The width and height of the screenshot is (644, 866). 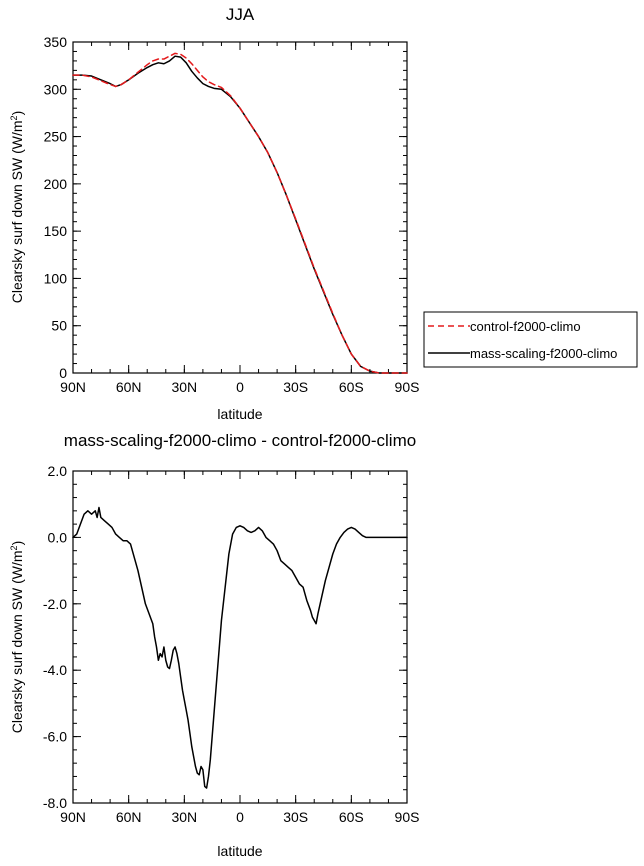 I want to click on top-y-tick-label: 350, so click(x=56, y=42).